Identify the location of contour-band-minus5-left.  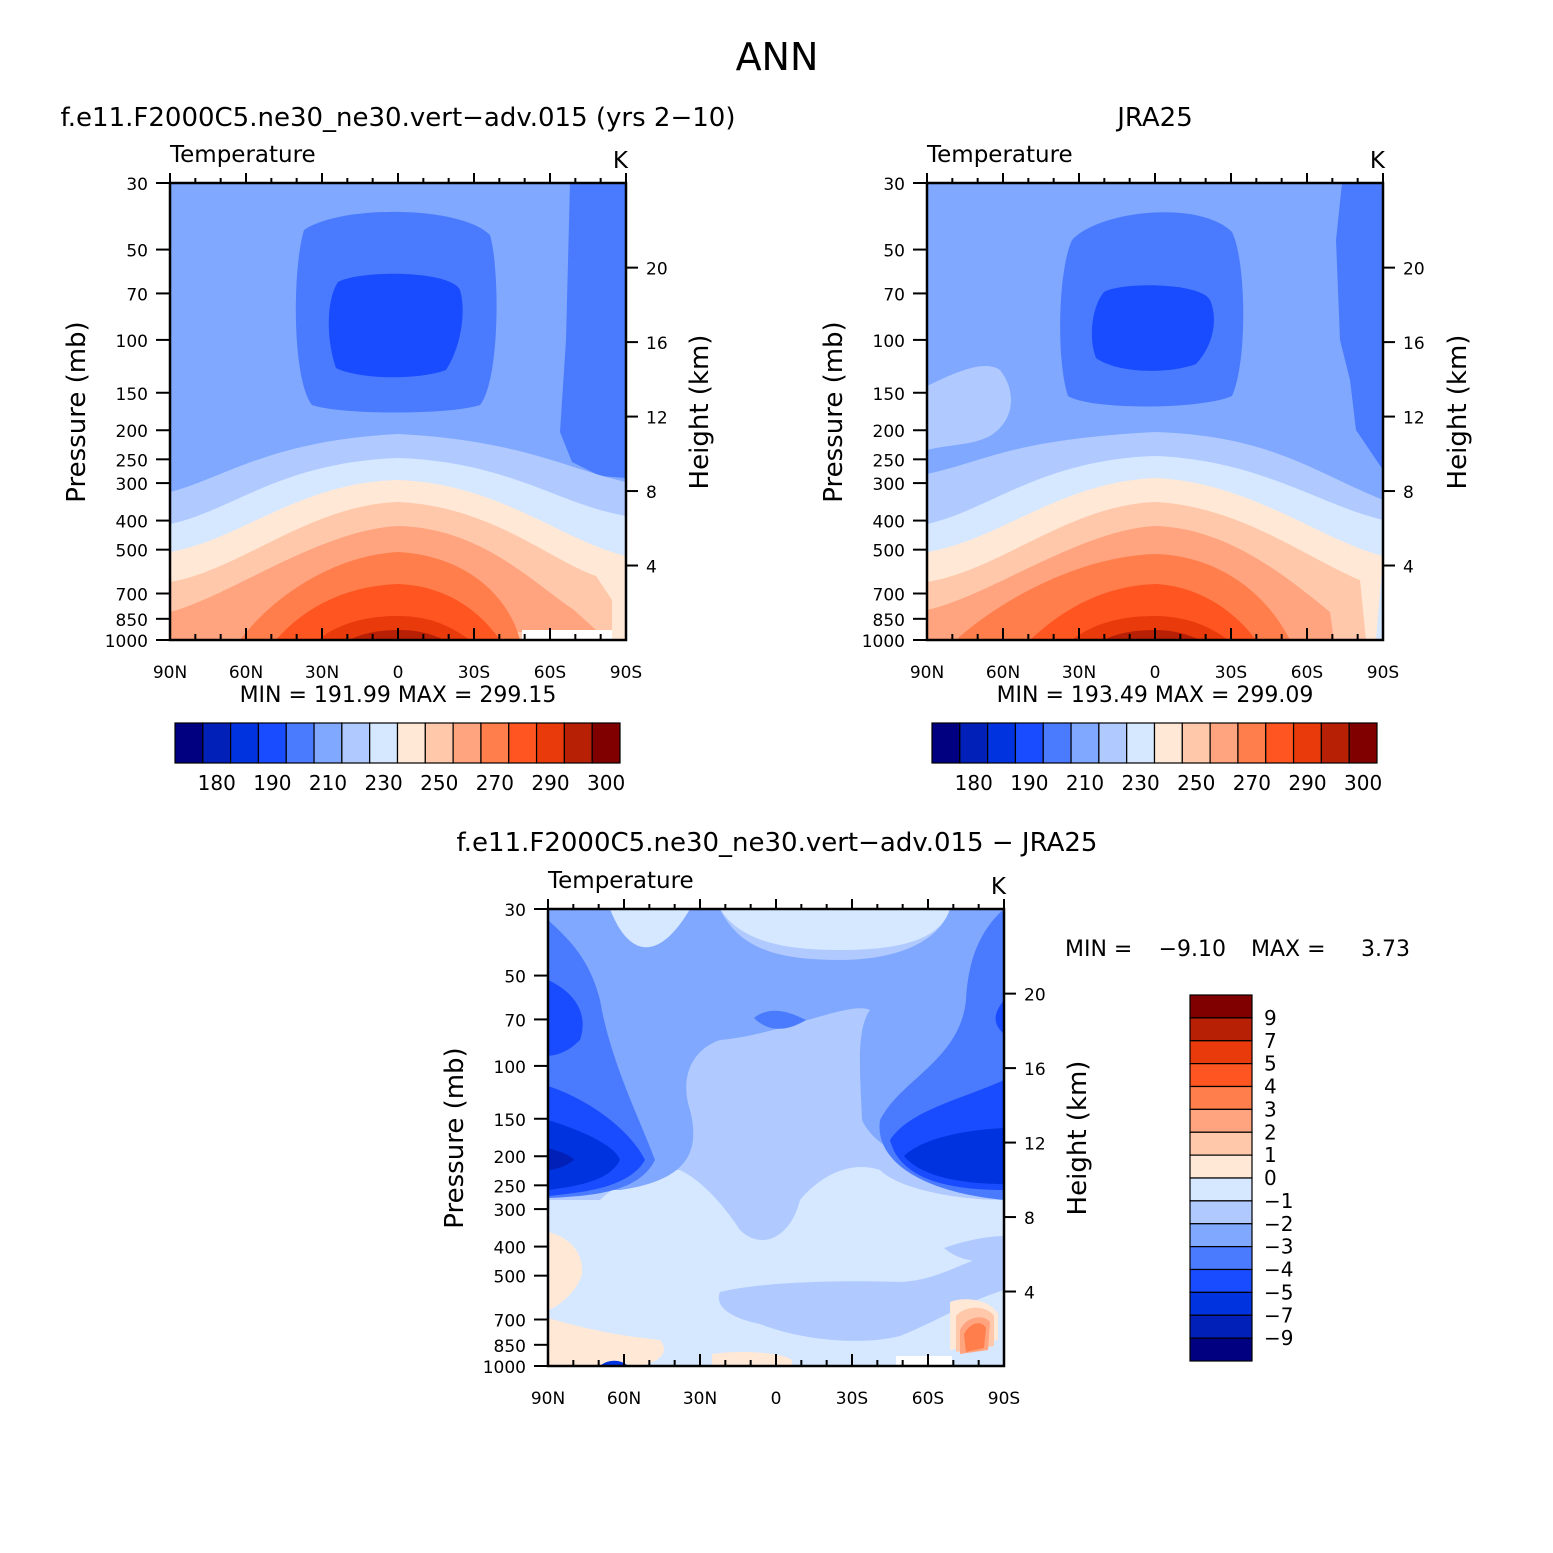
(584, 1155).